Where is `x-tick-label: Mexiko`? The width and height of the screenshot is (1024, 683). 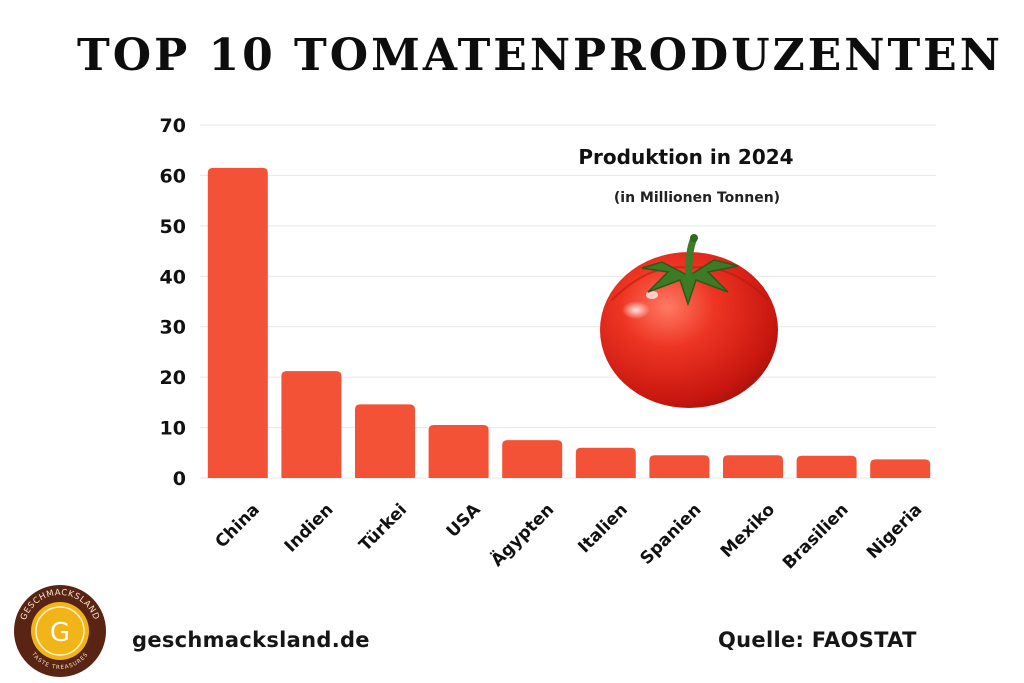
x-tick-label: Mexiko is located at coordinates (748, 531).